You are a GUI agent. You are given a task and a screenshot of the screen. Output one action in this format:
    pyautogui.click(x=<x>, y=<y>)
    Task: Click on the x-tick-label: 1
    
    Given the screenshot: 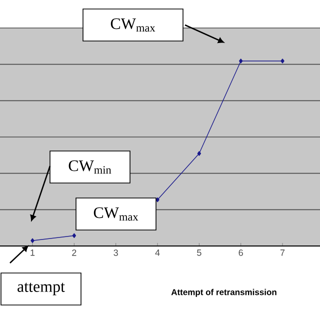 What is the action you would take?
    pyautogui.click(x=32, y=253)
    